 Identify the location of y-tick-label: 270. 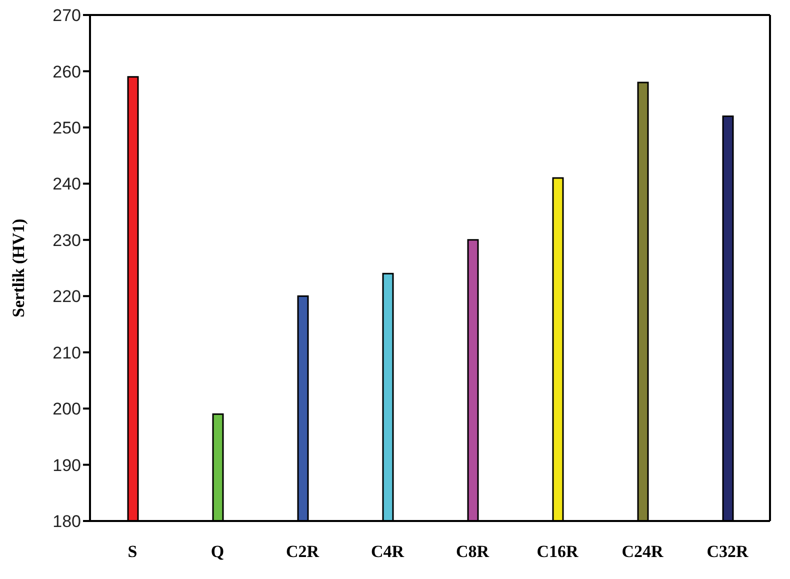
(66, 16).